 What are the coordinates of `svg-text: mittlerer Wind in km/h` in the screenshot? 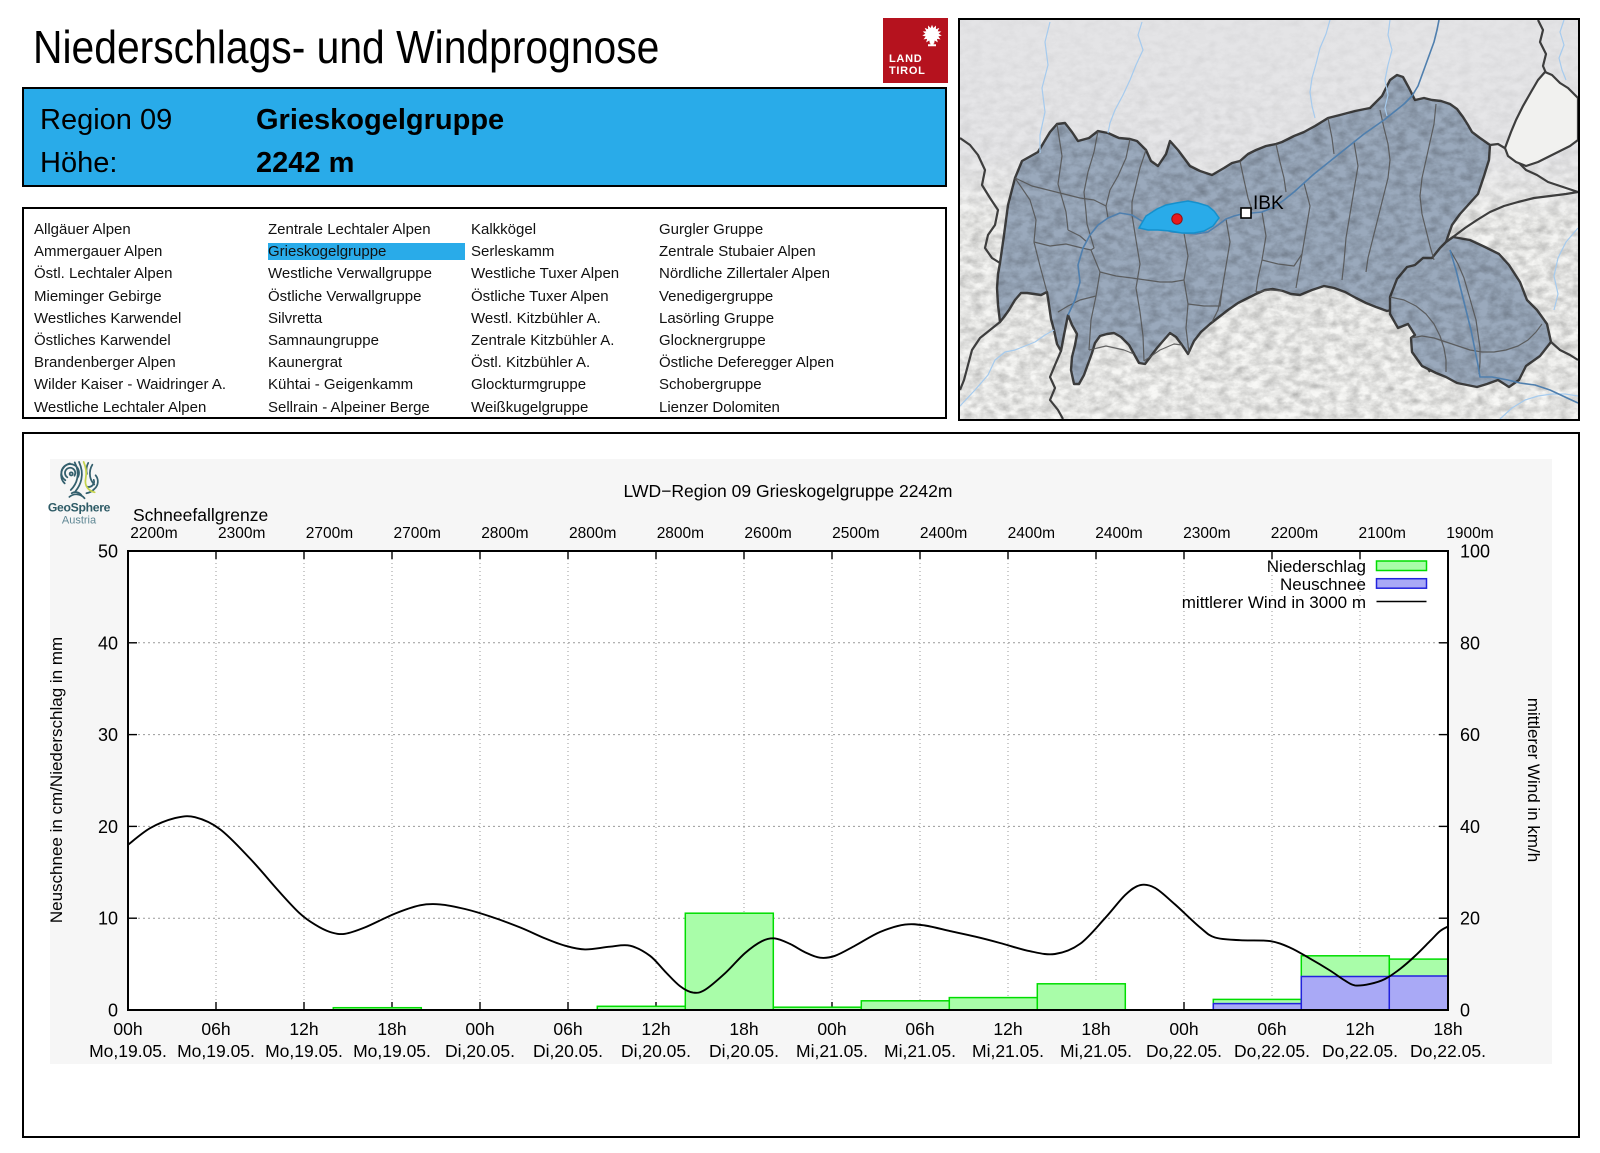 It's located at (1533, 780).